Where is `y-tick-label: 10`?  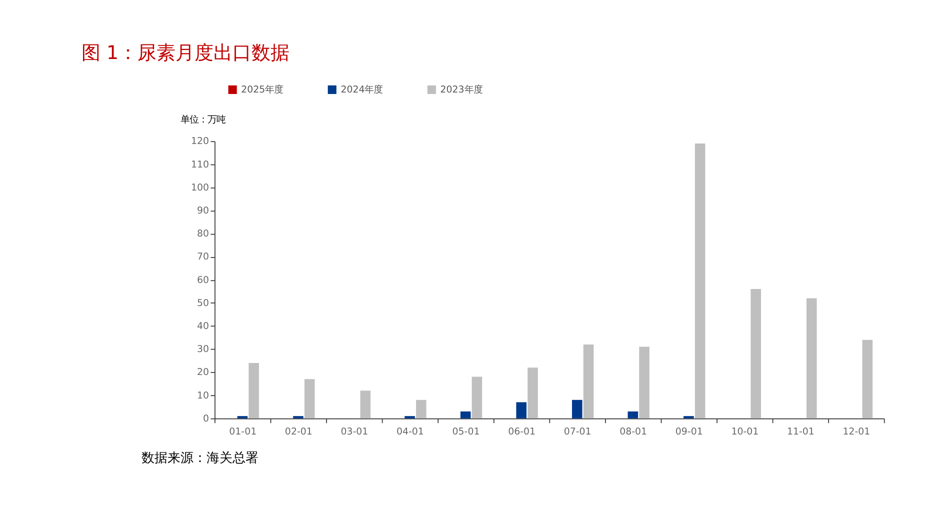
y-tick-label: 10 is located at coordinates (202, 396).